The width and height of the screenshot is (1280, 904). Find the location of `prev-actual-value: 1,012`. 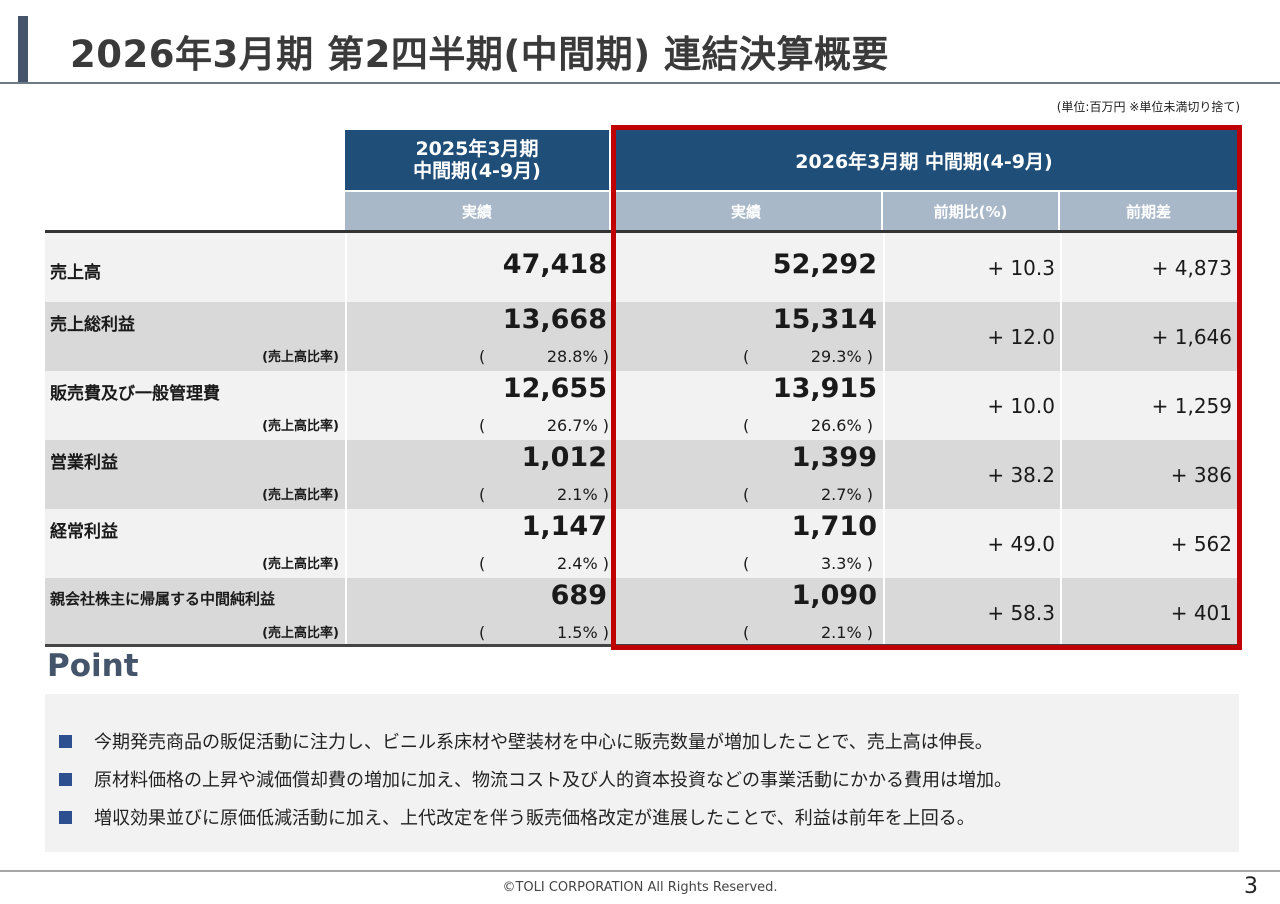

prev-actual-value: 1,012 is located at coordinates (564, 457).